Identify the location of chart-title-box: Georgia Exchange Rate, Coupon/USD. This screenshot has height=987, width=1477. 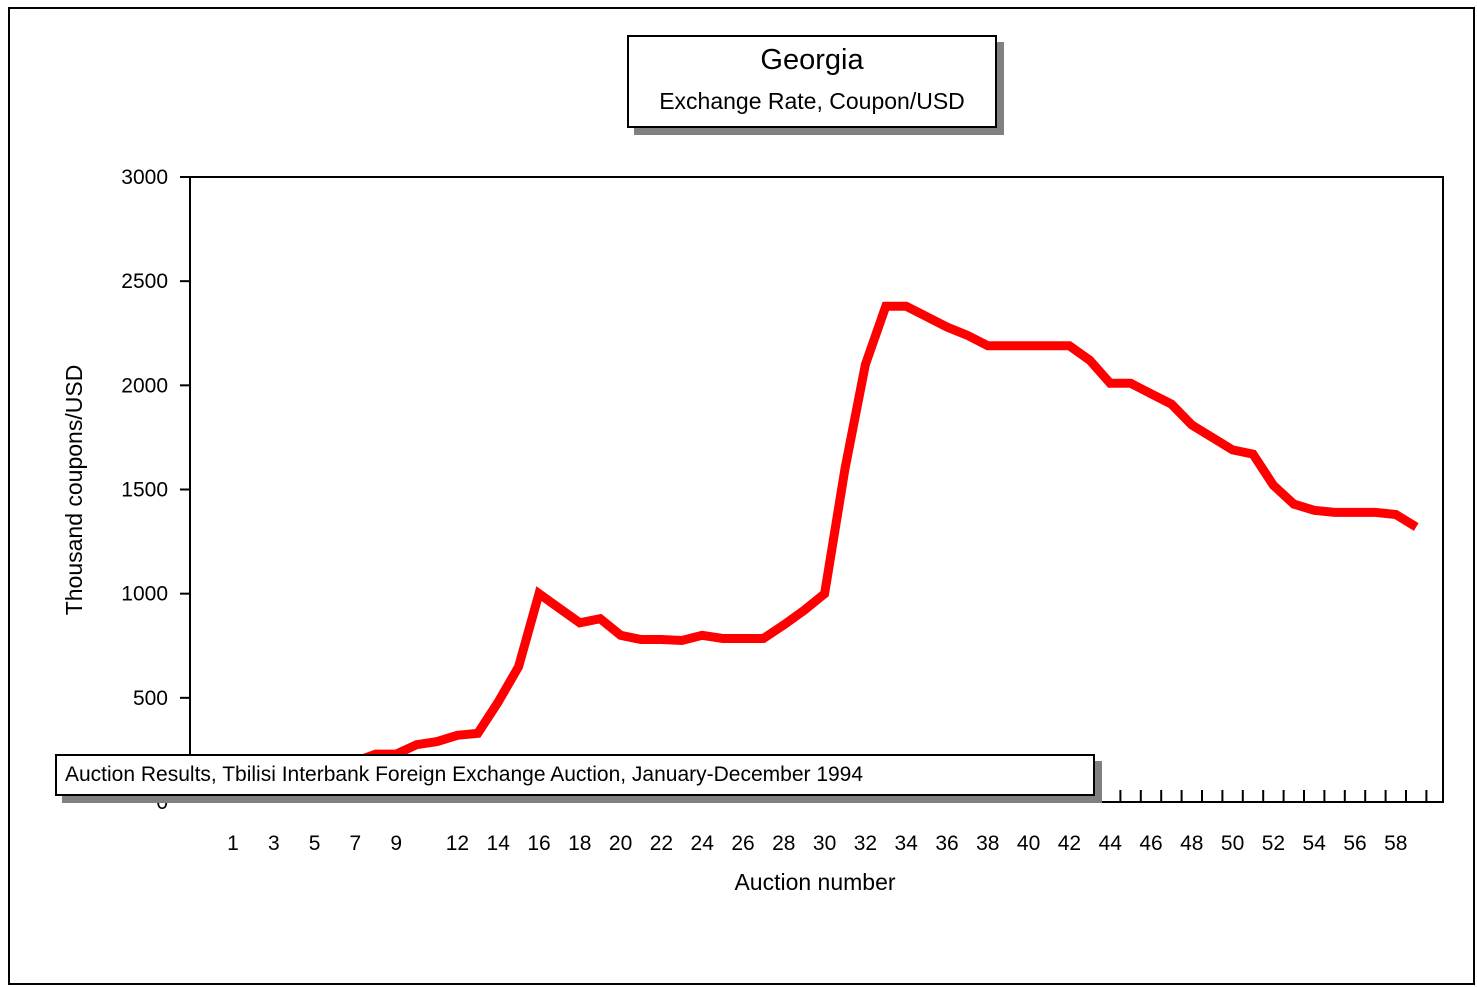
(812, 81).